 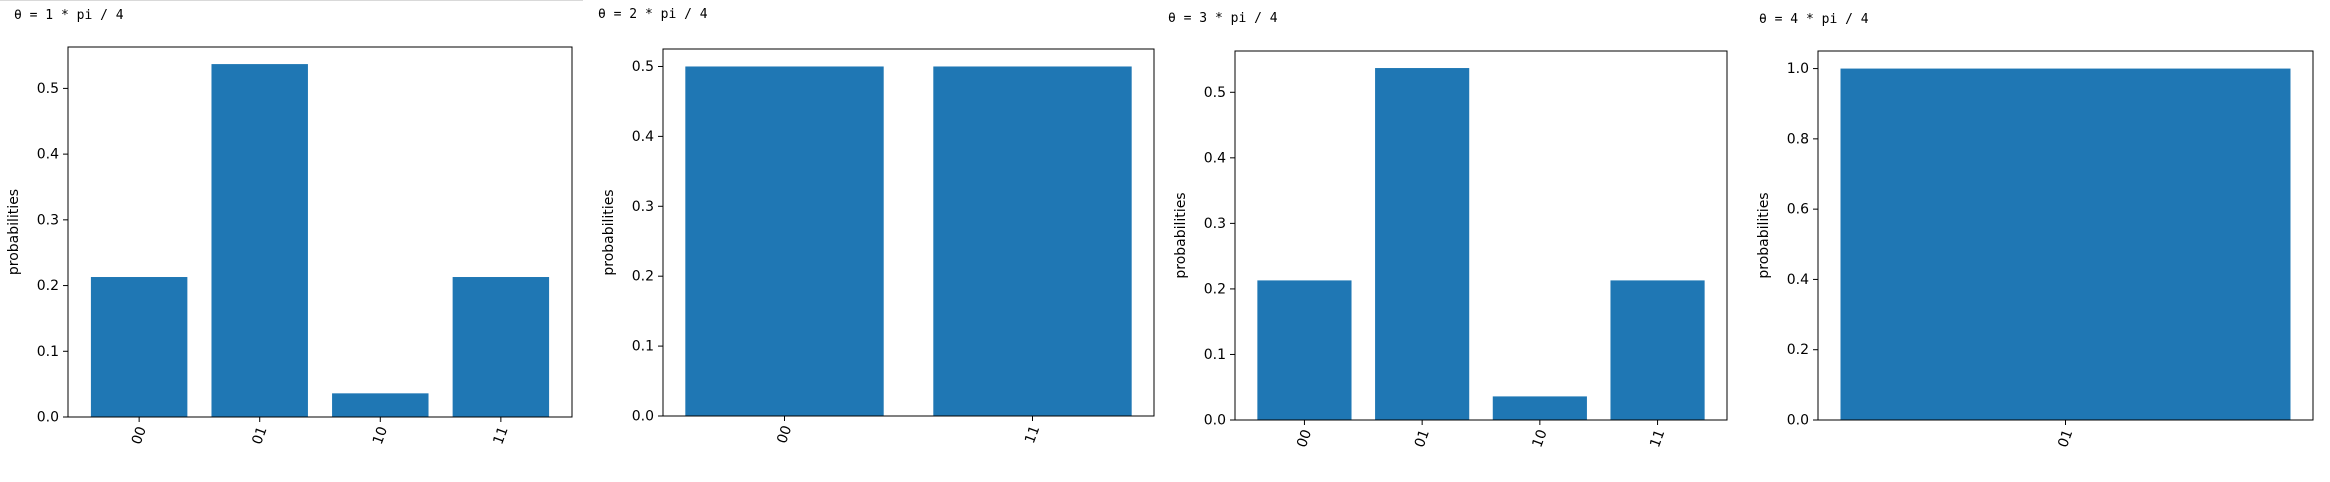 I want to click on y-tick-label: 1.0, so click(x=1798, y=69).